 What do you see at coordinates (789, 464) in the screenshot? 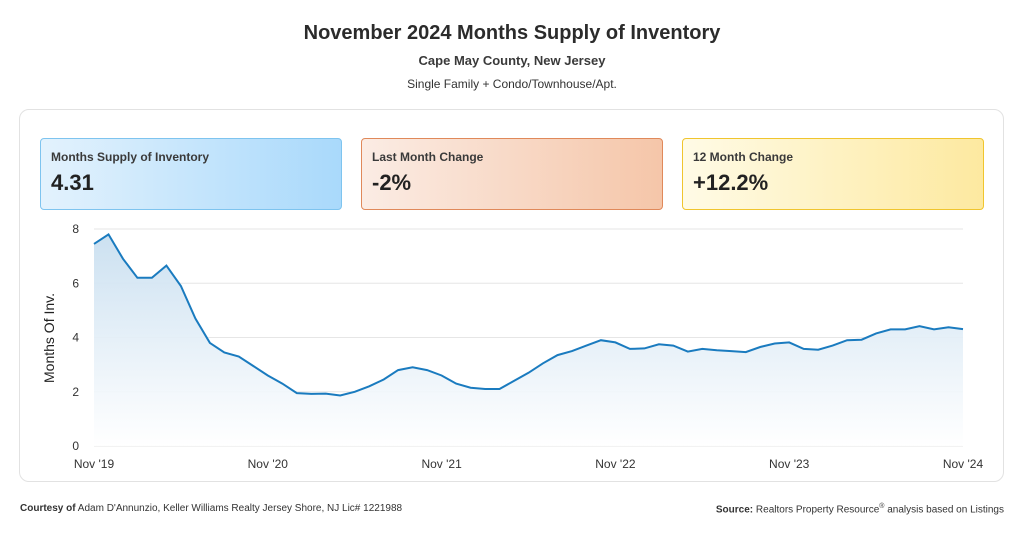
I see `x-tick-label: Nov '23` at bounding box center [789, 464].